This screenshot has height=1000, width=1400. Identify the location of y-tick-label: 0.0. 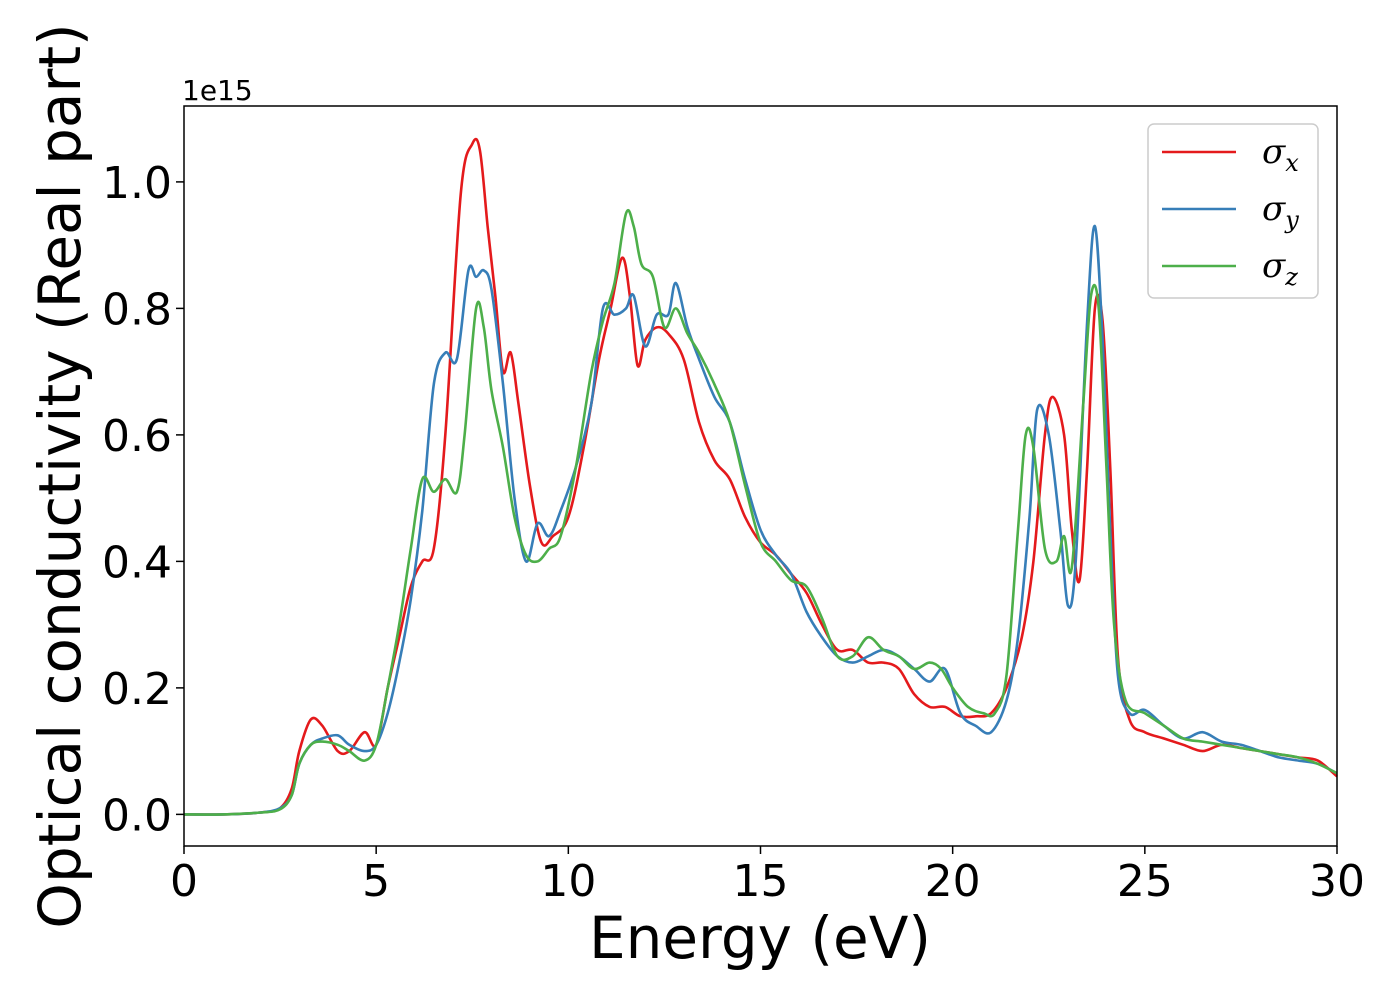
(137, 815).